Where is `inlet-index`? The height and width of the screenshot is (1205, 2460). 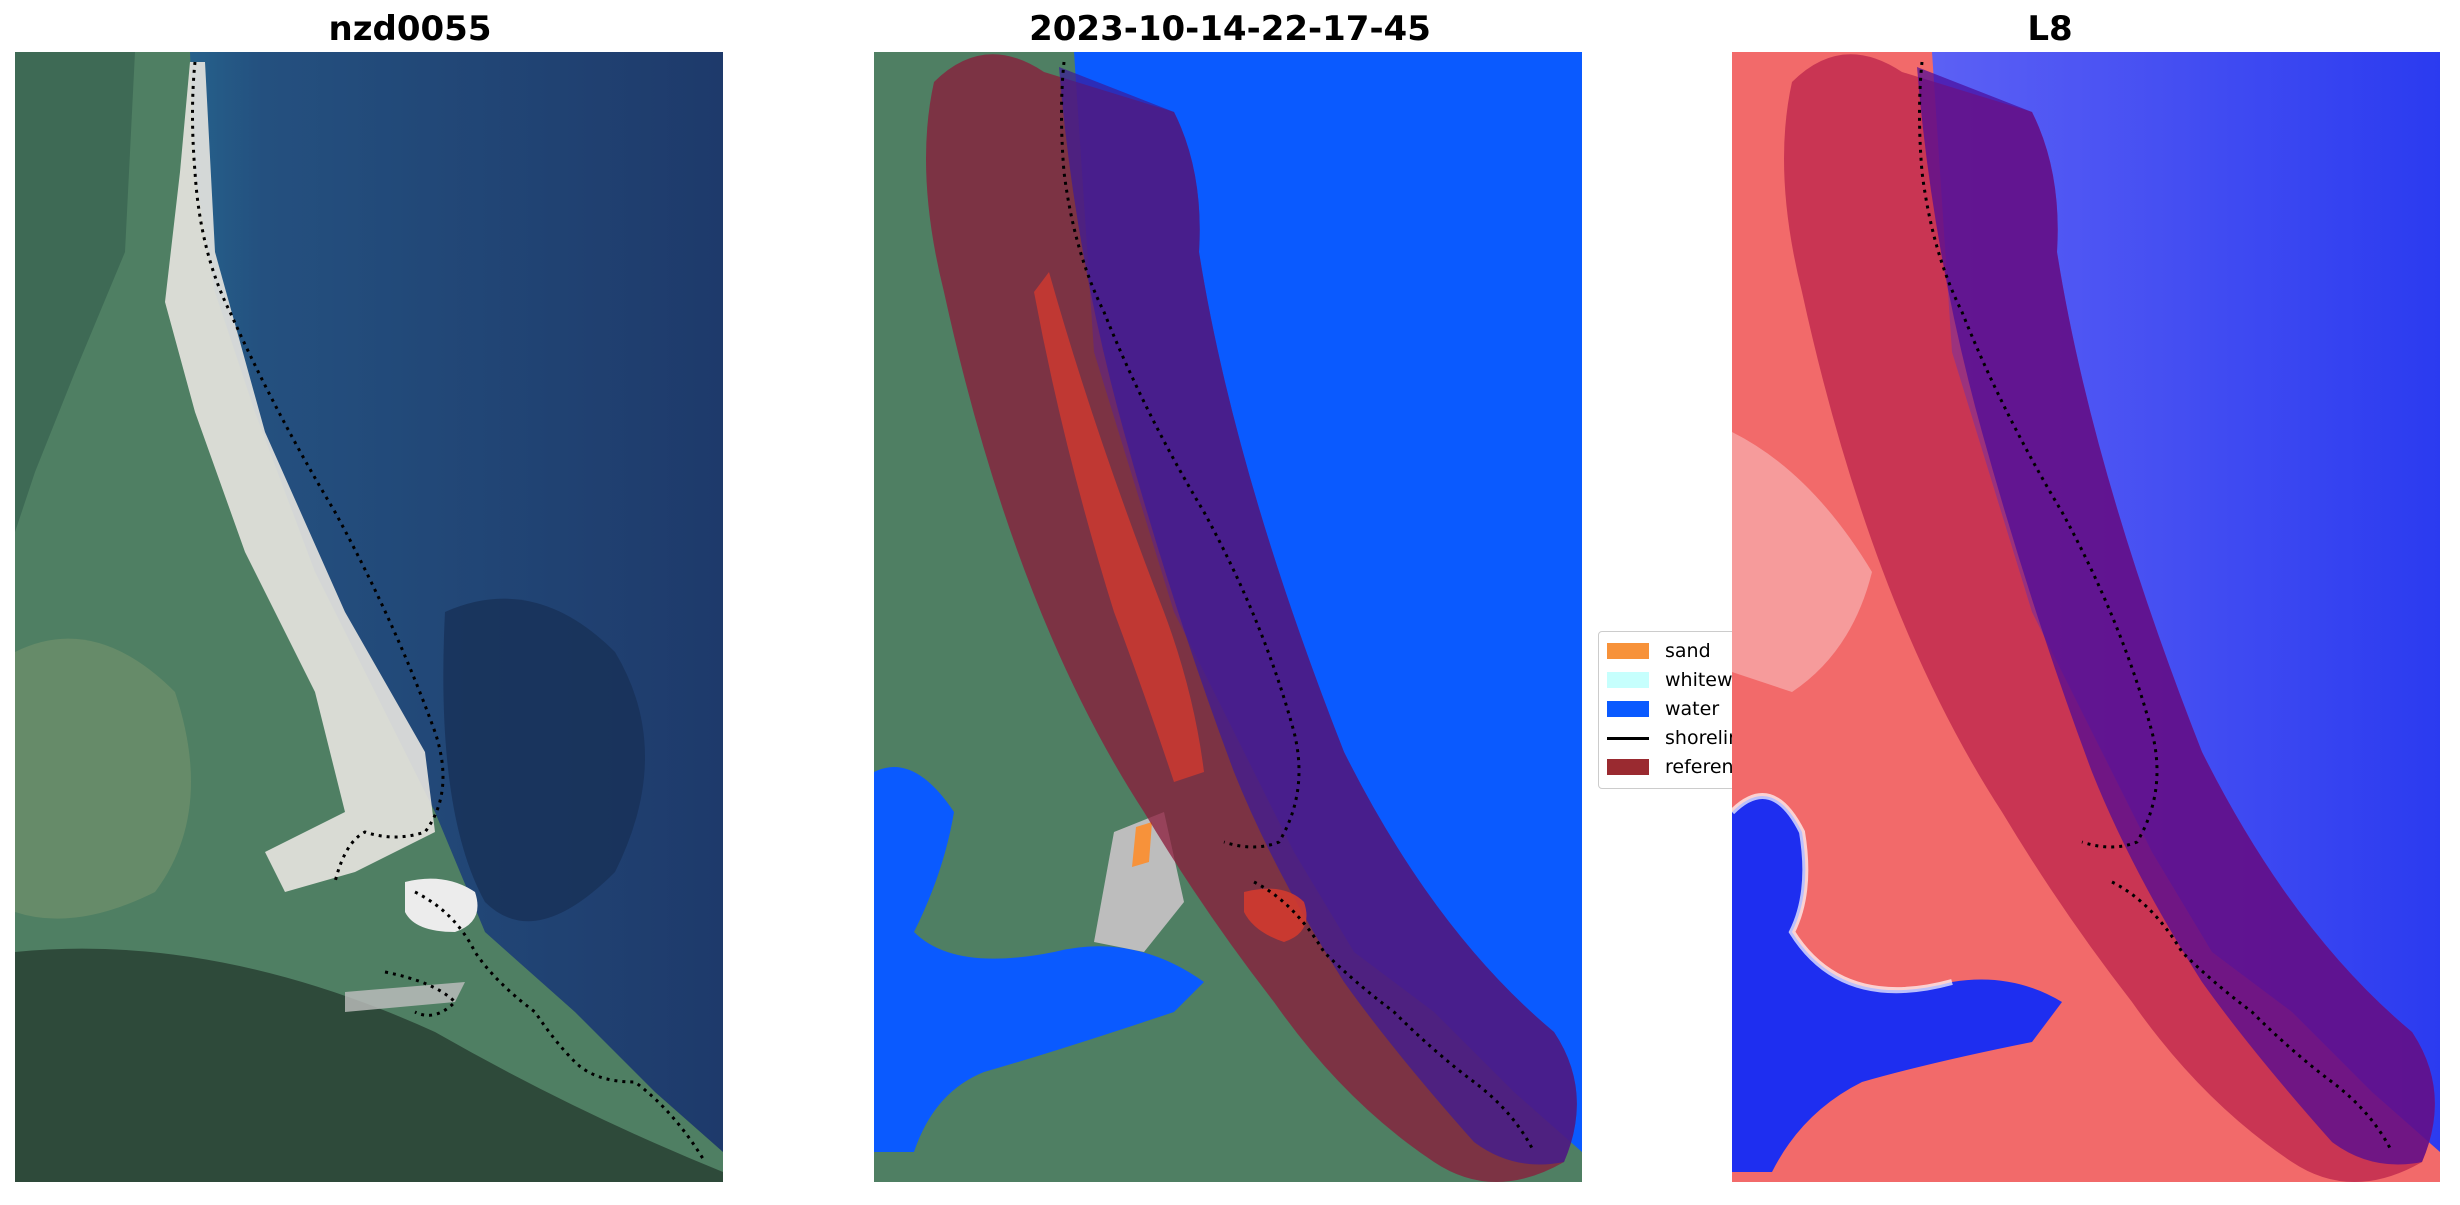
inlet-index is located at coordinates (1897, 984).